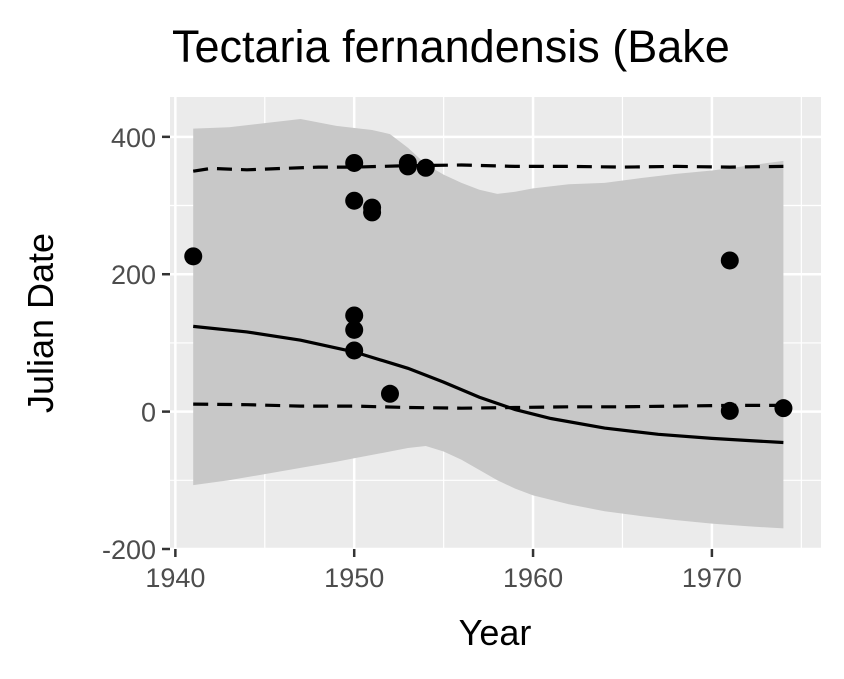 The image size is (844, 679). What do you see at coordinates (488, 384) in the screenshot?
I see `fit-line` at bounding box center [488, 384].